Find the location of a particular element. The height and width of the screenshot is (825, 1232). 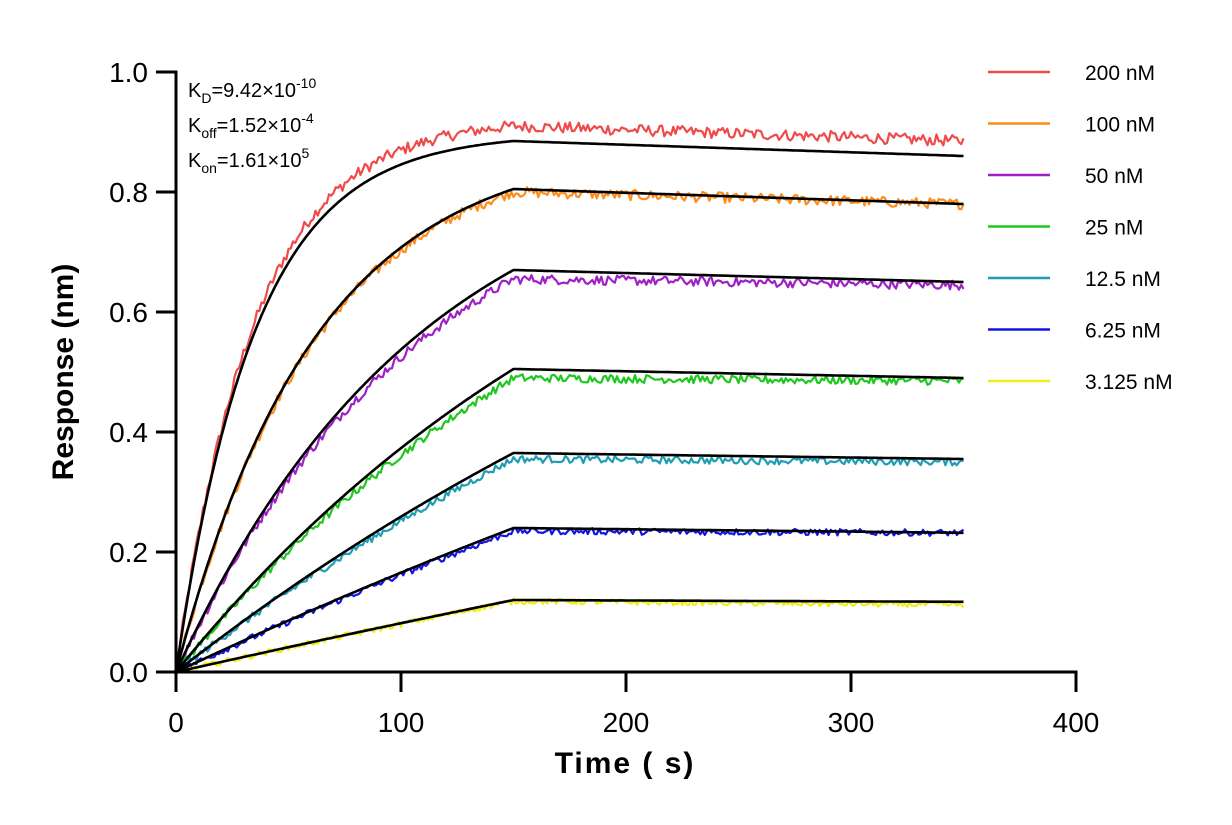

y-tick-label: 1.0 is located at coordinates (128, 72).